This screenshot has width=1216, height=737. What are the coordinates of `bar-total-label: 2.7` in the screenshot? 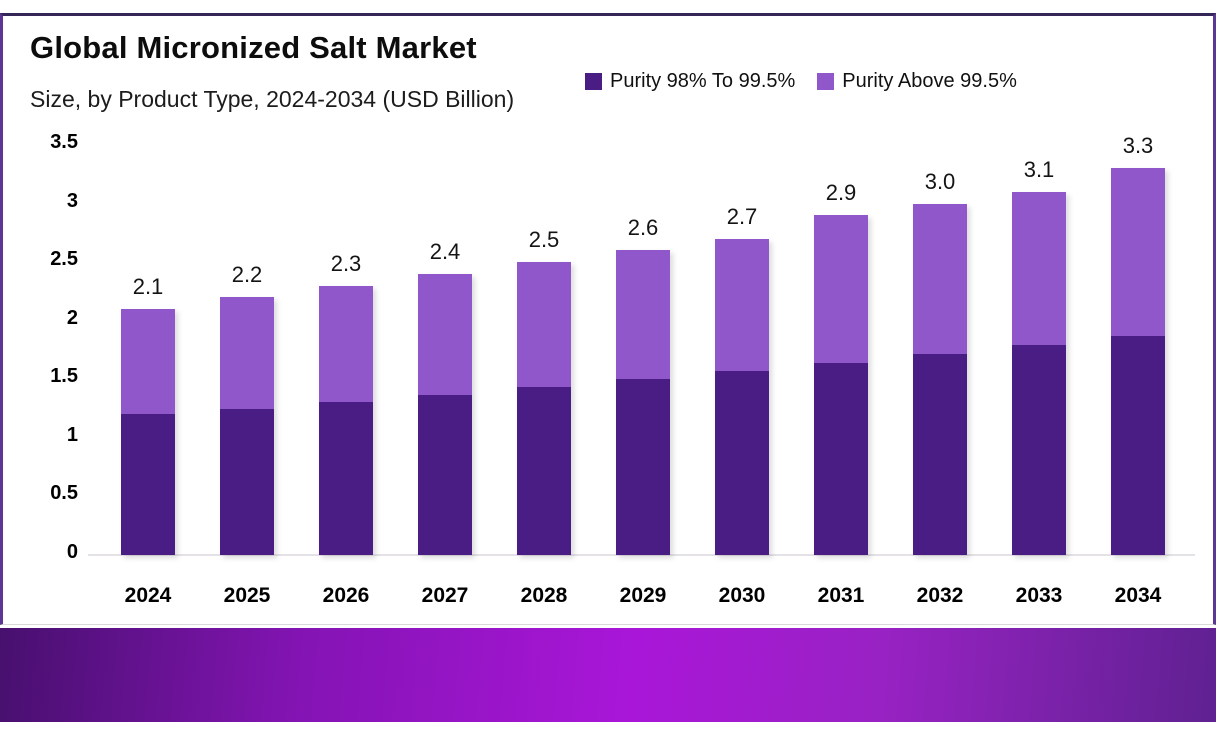 It's located at (742, 216).